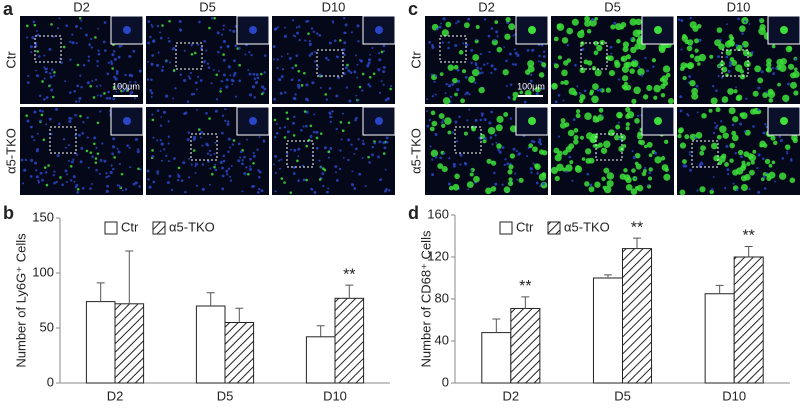 The width and height of the screenshot is (800, 412). Describe the element at coordinates (379, 30) in the screenshot. I see `inset-cell` at that location.